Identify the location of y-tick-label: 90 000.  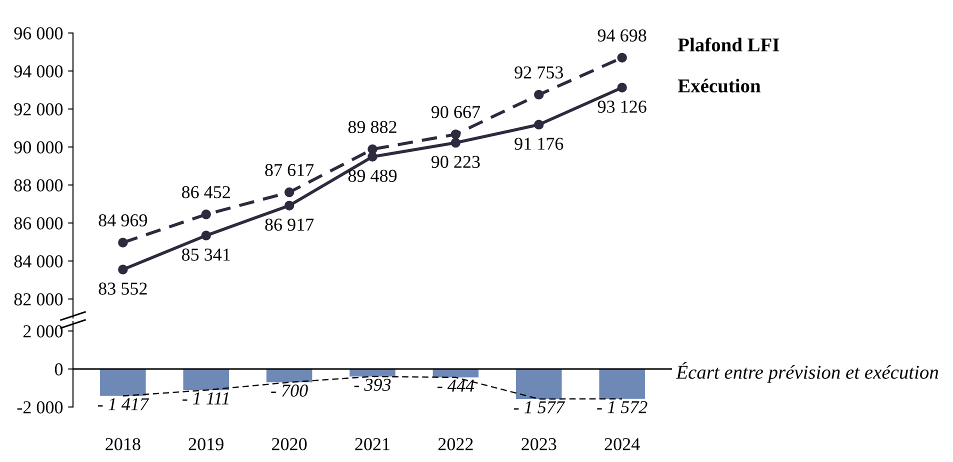
(38, 147).